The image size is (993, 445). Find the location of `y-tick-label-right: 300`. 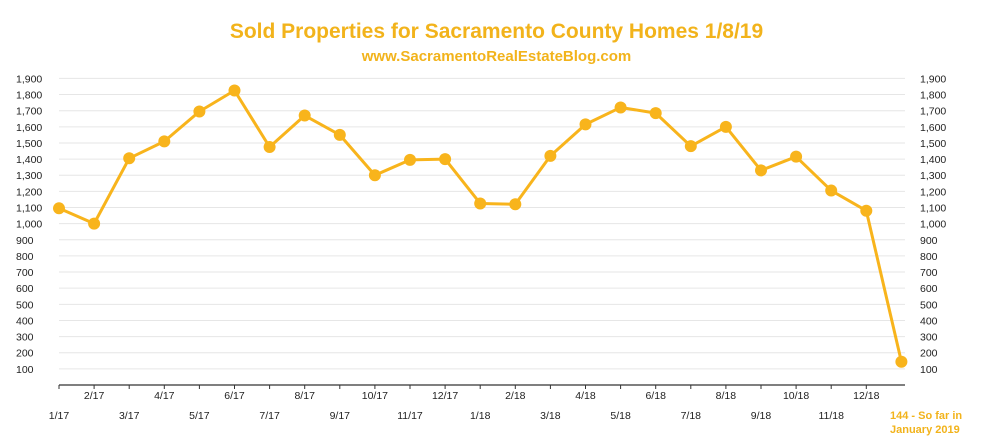

y-tick-label-right: 300 is located at coordinates (929, 338).